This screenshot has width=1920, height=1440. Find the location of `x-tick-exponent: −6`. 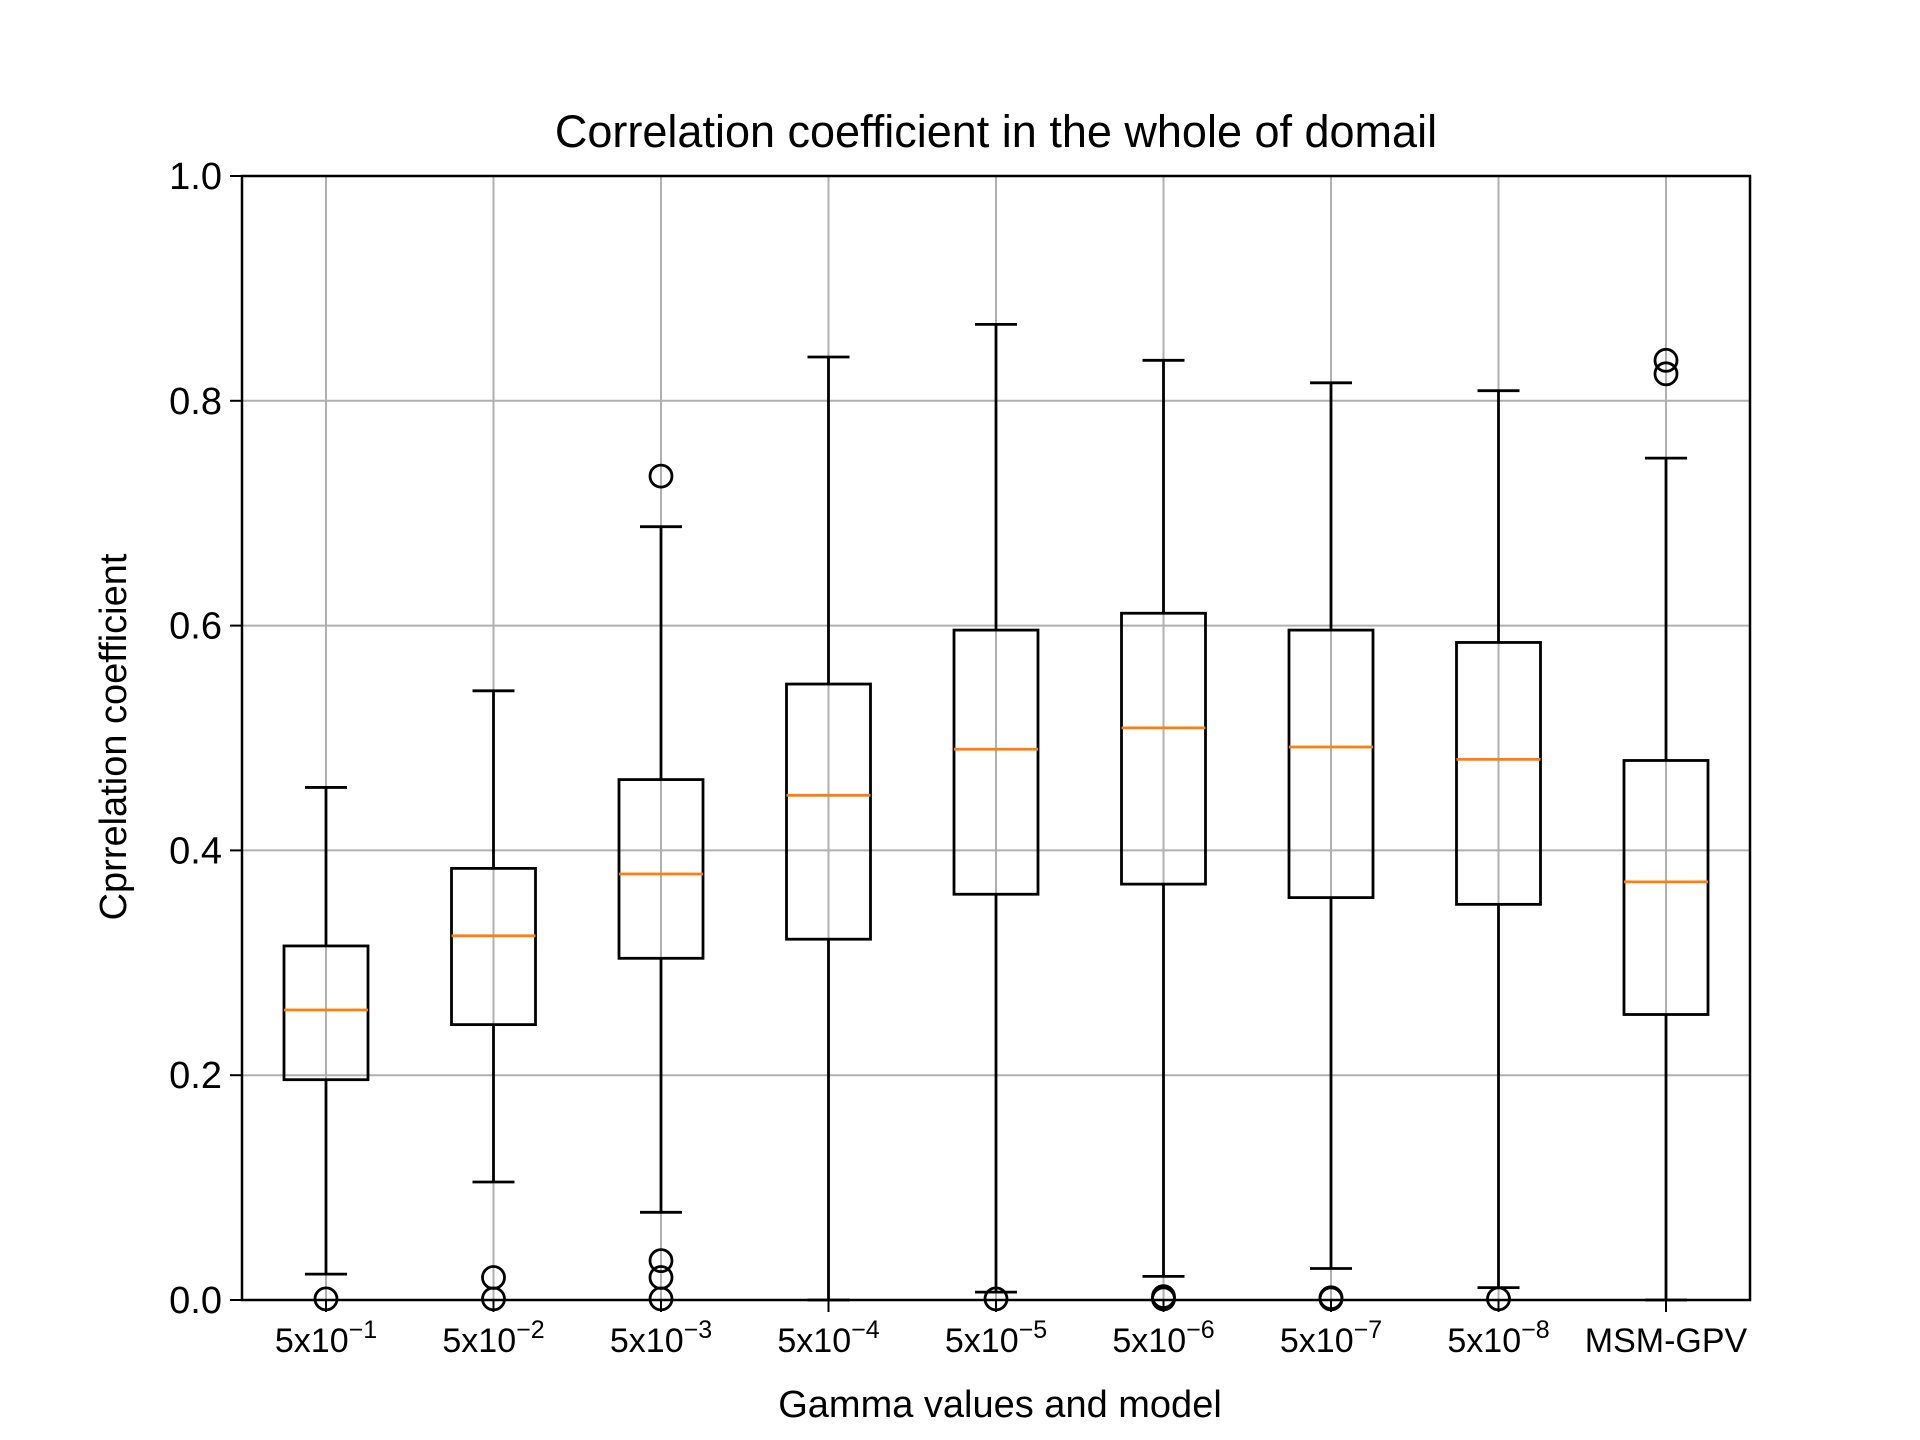

x-tick-exponent: −6 is located at coordinates (1200, 1330).